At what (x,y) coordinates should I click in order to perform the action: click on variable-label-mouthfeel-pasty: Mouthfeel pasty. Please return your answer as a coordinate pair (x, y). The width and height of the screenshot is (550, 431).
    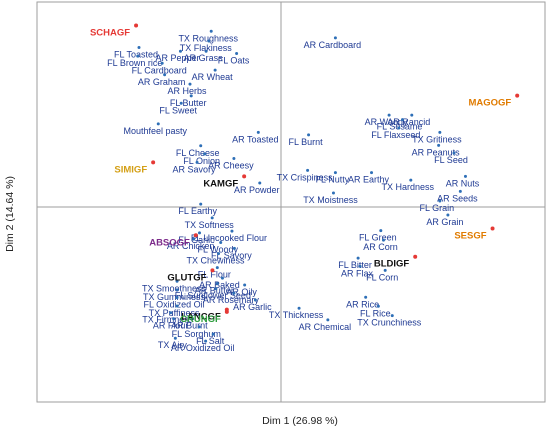
    Looking at the image, I should click on (155, 131).